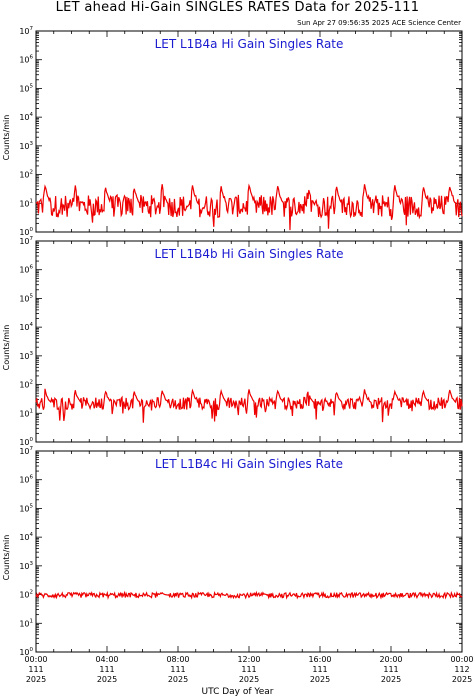 This screenshot has width=475, height=700. I want to click on x-tick-time: 20:00, so click(390, 659).